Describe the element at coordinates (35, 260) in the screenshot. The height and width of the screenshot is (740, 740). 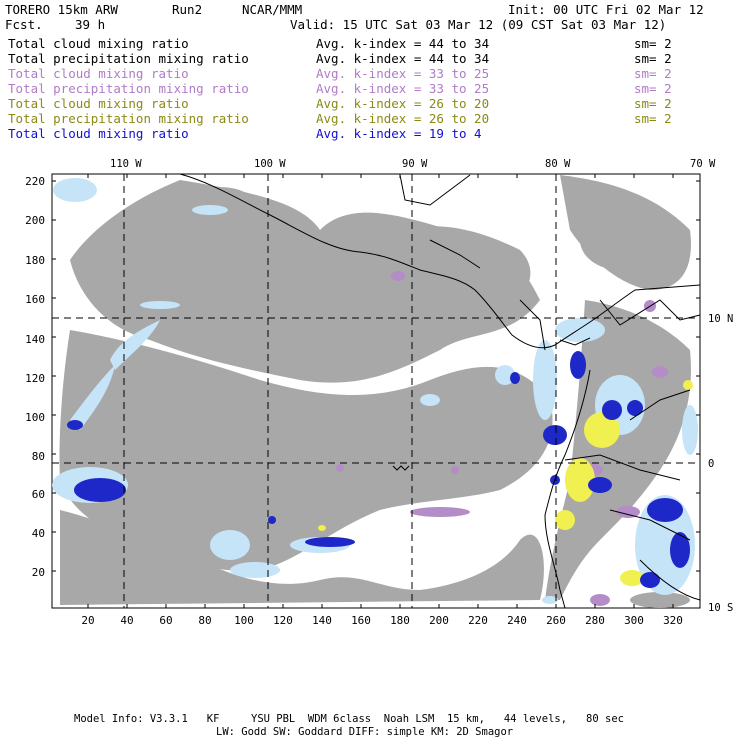
I see `y-tick-label: 180` at that location.